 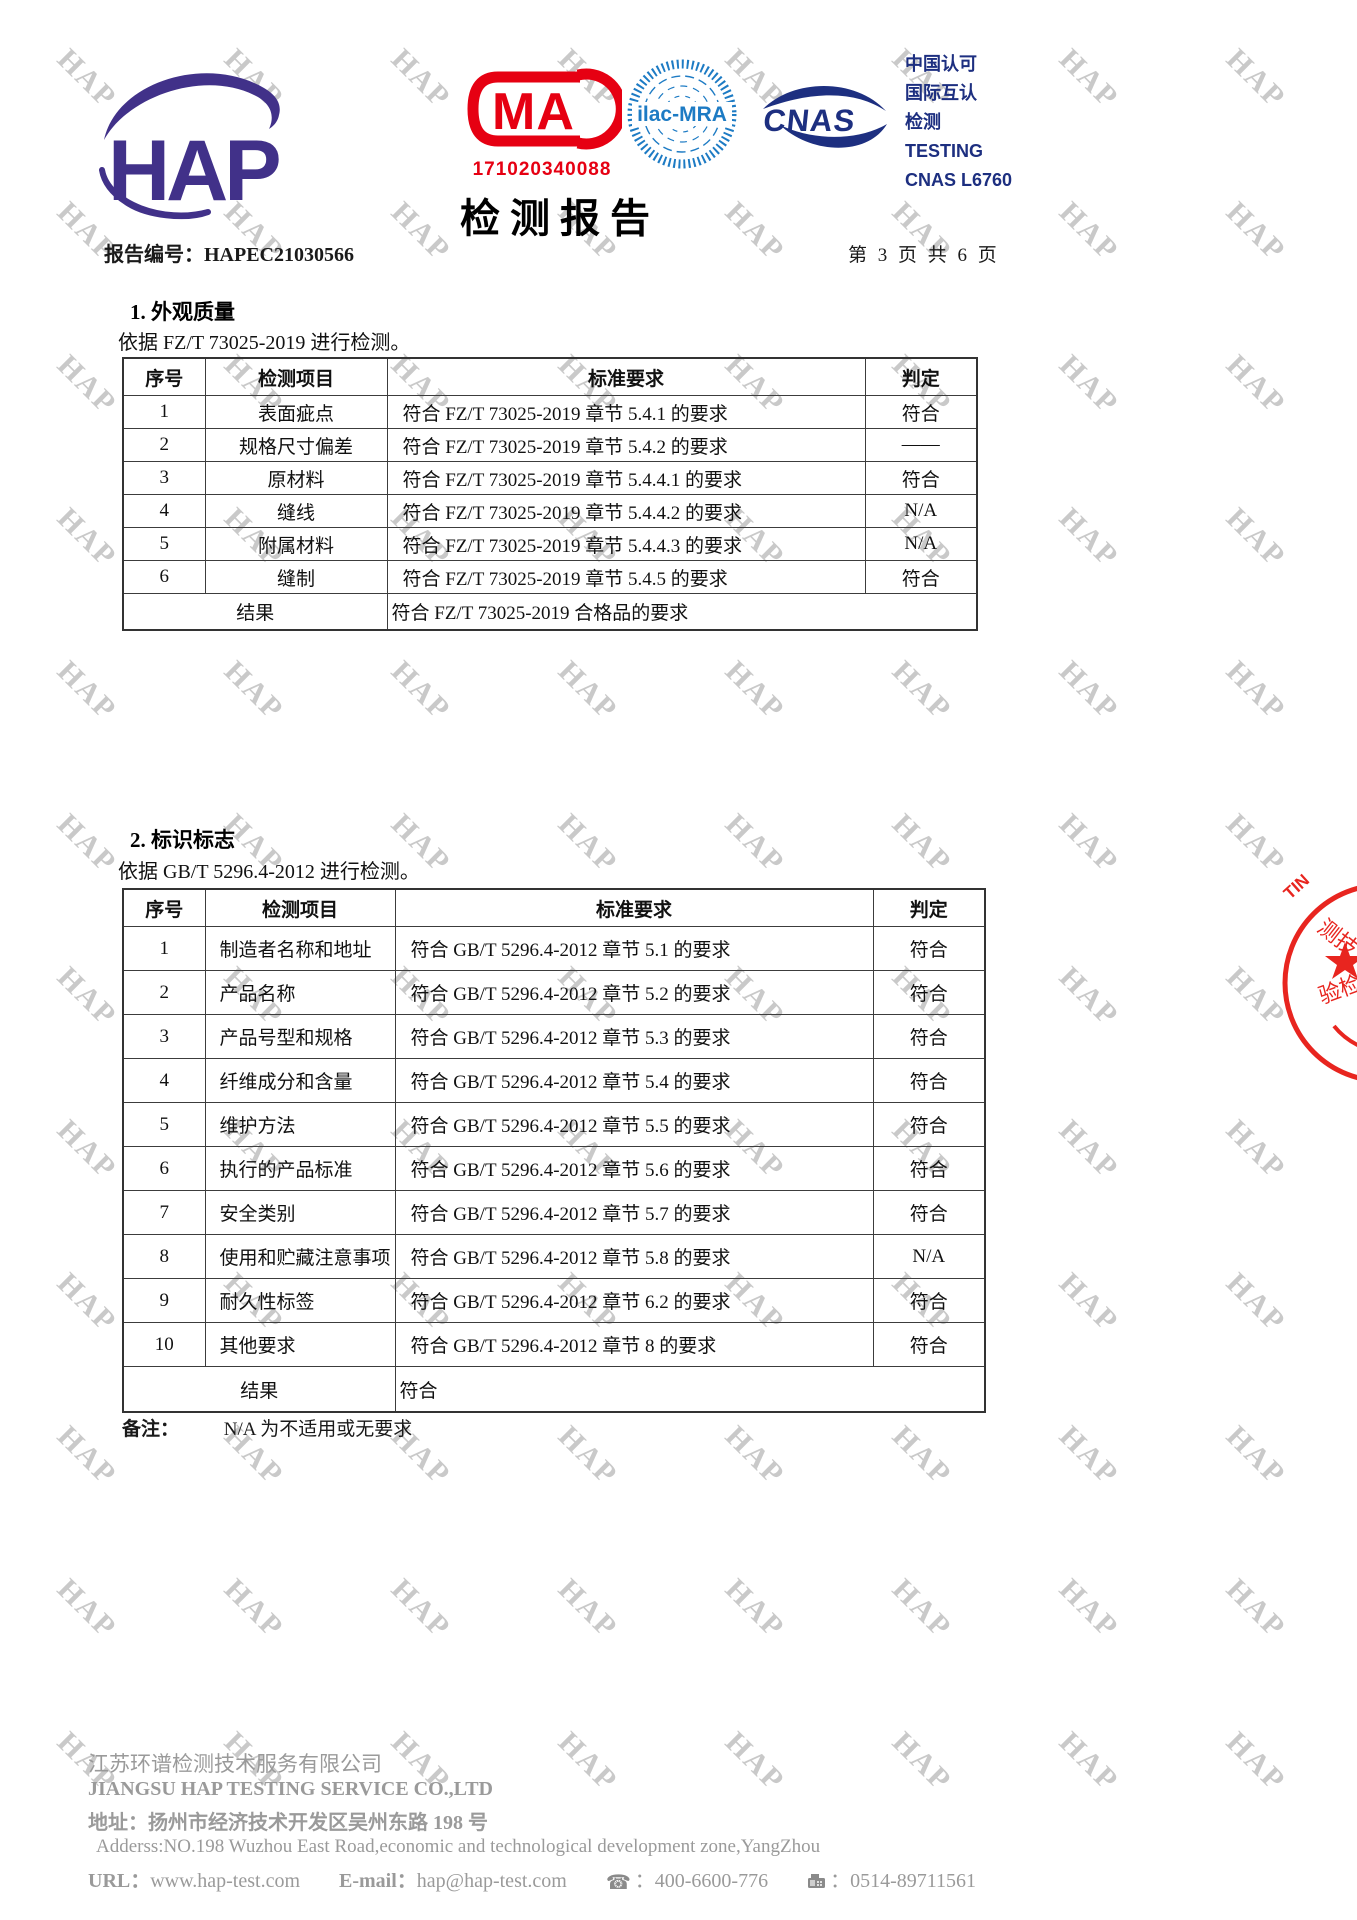 What do you see at coordinates (151, 1429) in the screenshot?
I see `remark-label: 备注：` at bounding box center [151, 1429].